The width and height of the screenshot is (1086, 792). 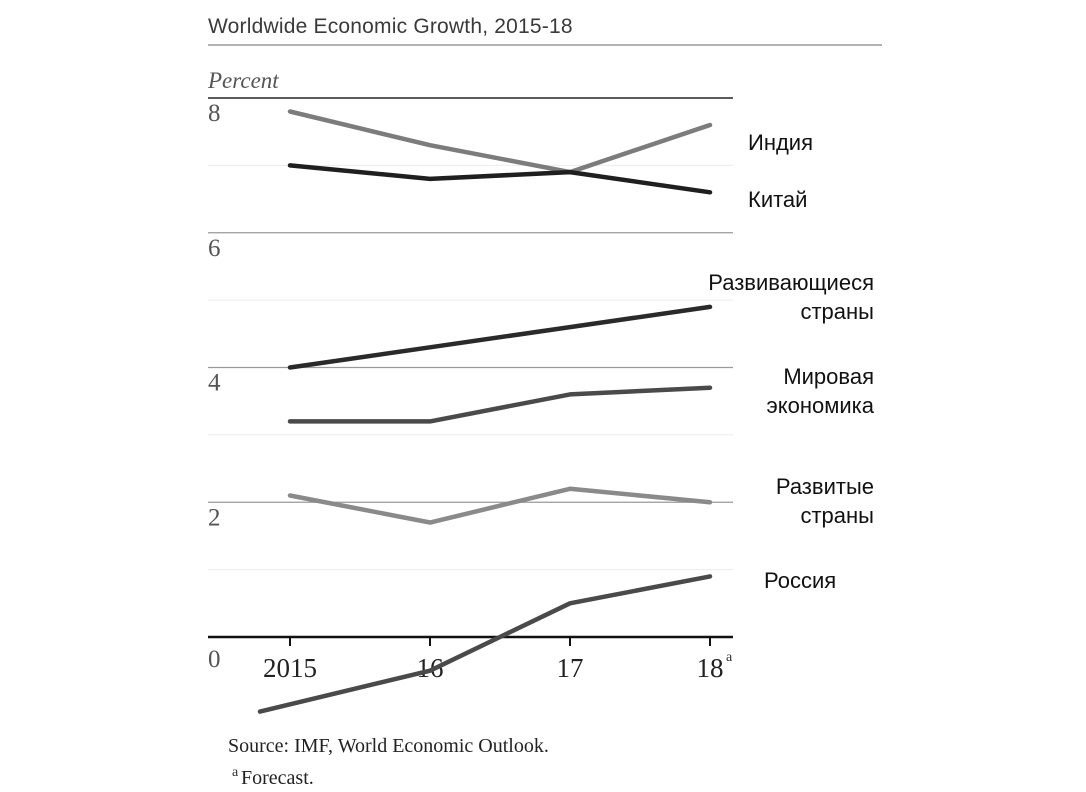 I want to click on y-tick-label: 8, so click(x=214, y=113).